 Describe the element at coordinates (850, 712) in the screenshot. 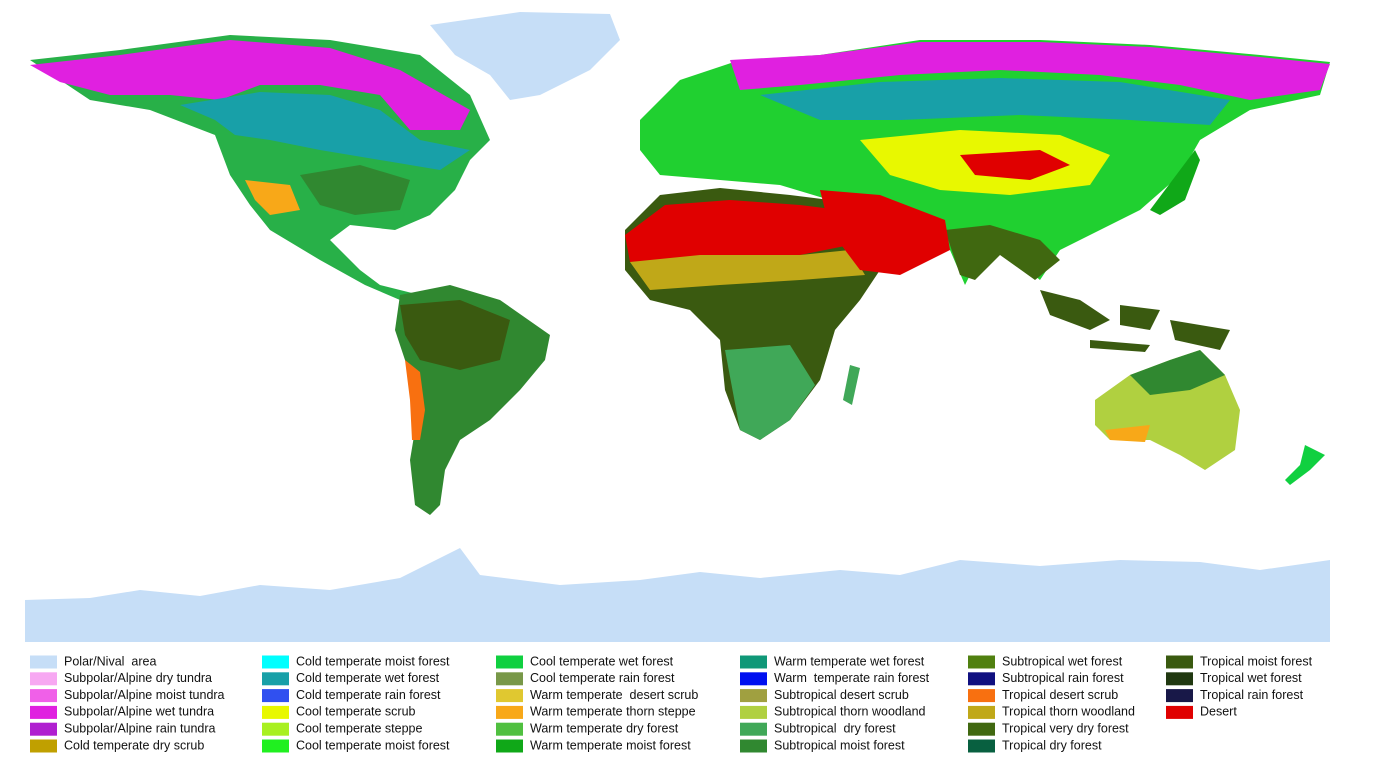

I see `legend-label: Subtropical thorn woodland` at that location.